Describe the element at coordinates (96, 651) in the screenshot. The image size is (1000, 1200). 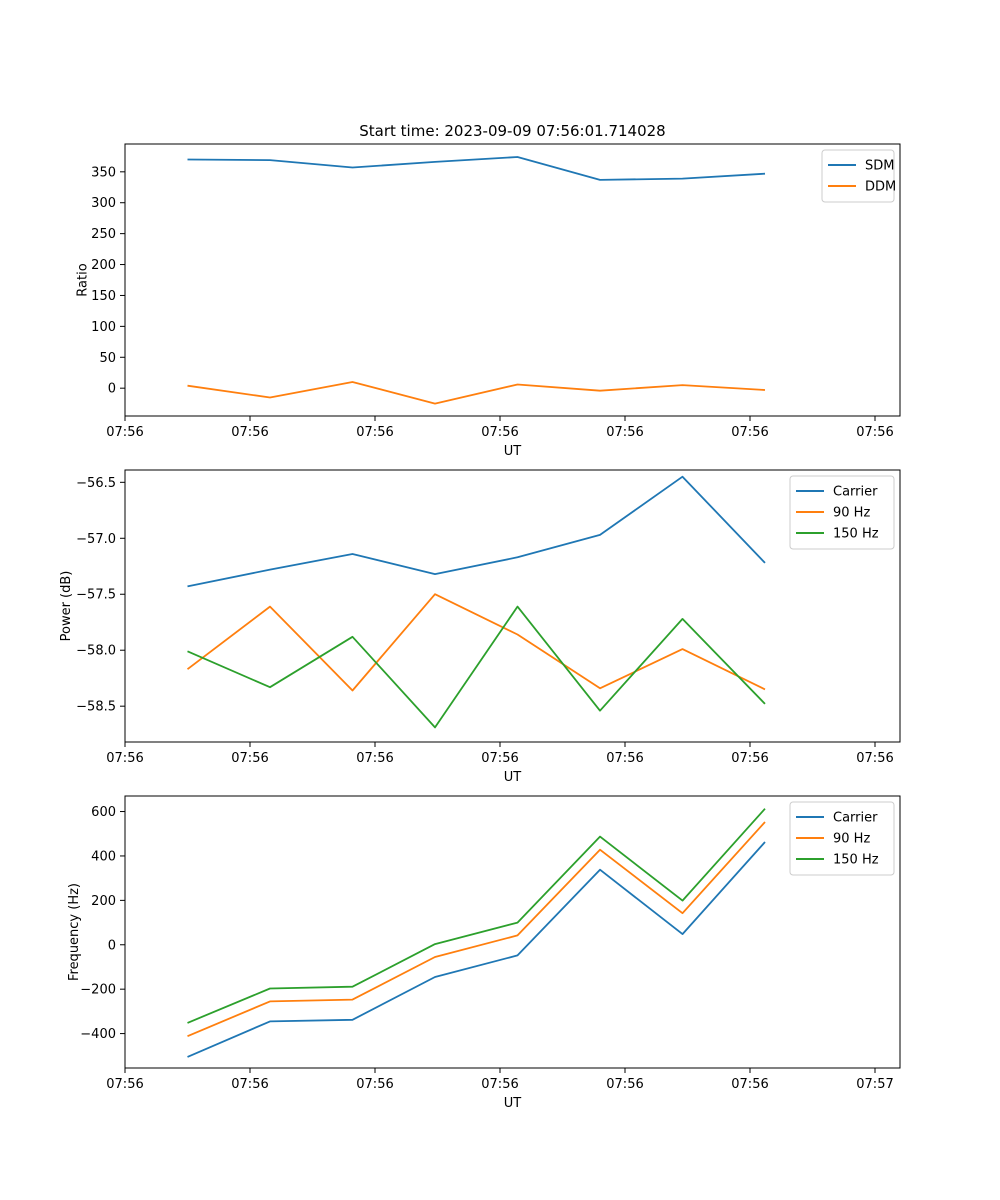
I see `y-tick-label: −58.0` at that location.